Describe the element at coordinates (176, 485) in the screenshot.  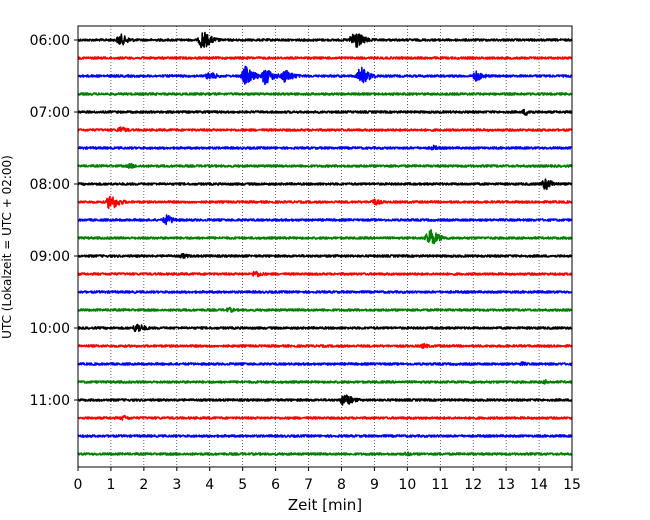
I see `x-tick-label: 3` at that location.